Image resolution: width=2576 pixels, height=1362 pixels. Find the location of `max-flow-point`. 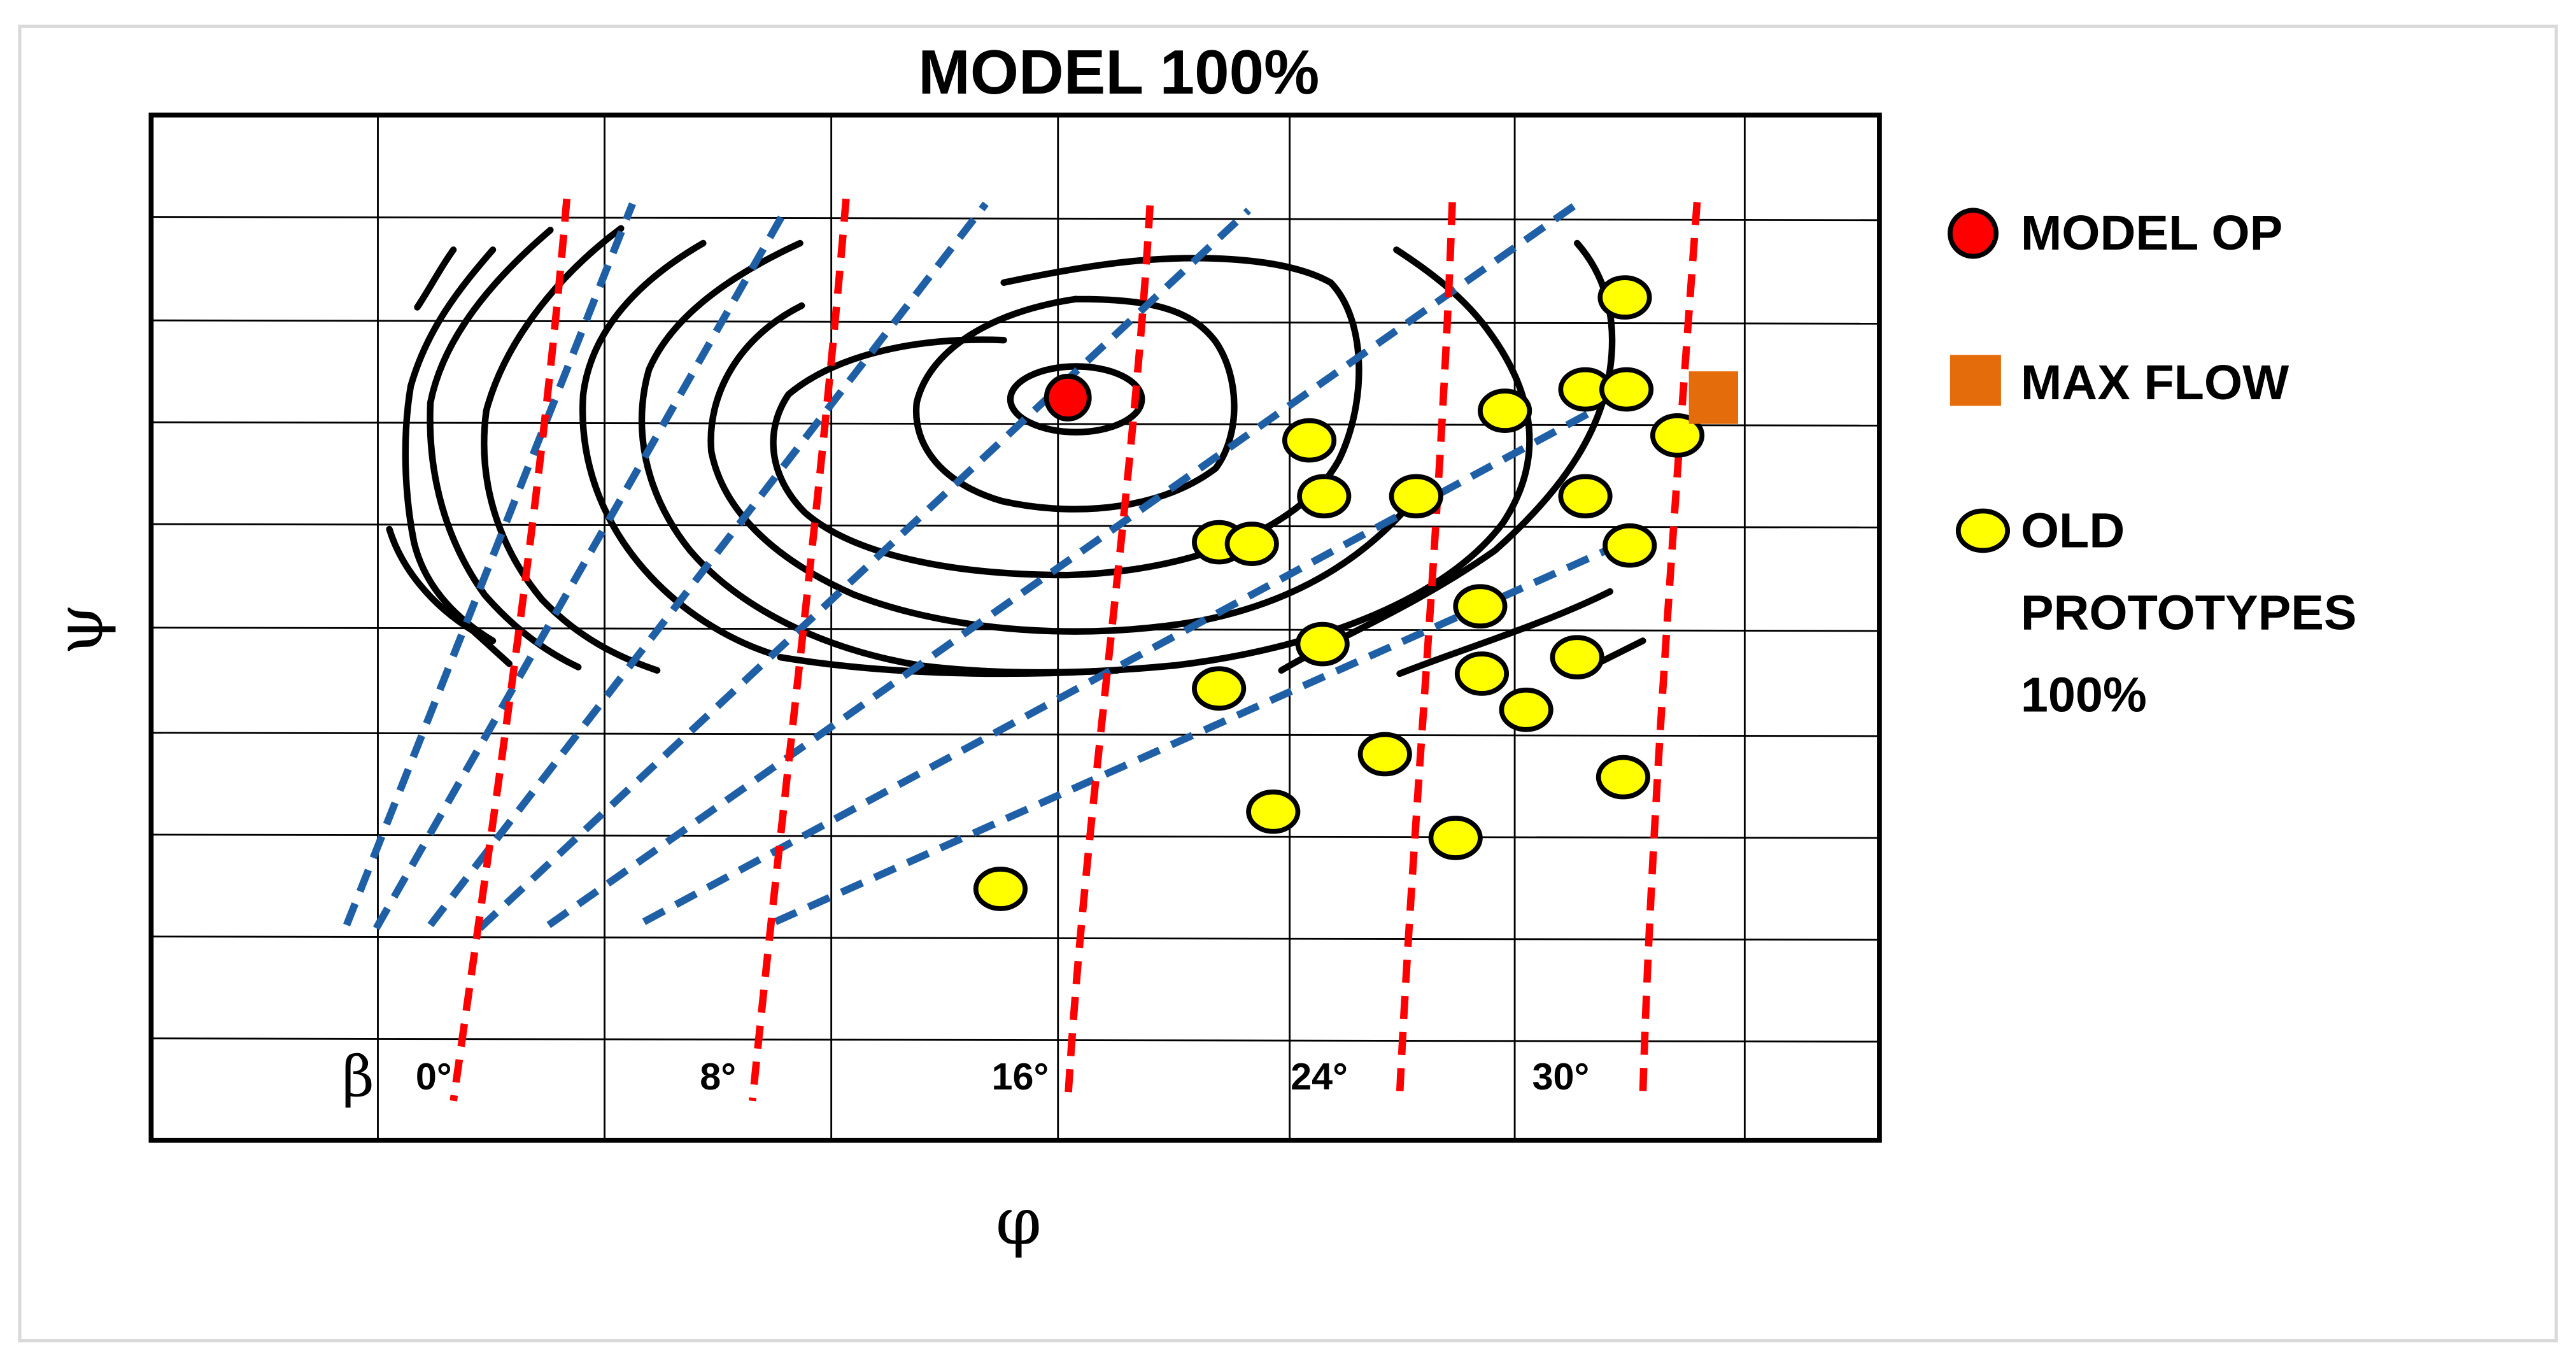

max-flow-point is located at coordinates (1713, 398).